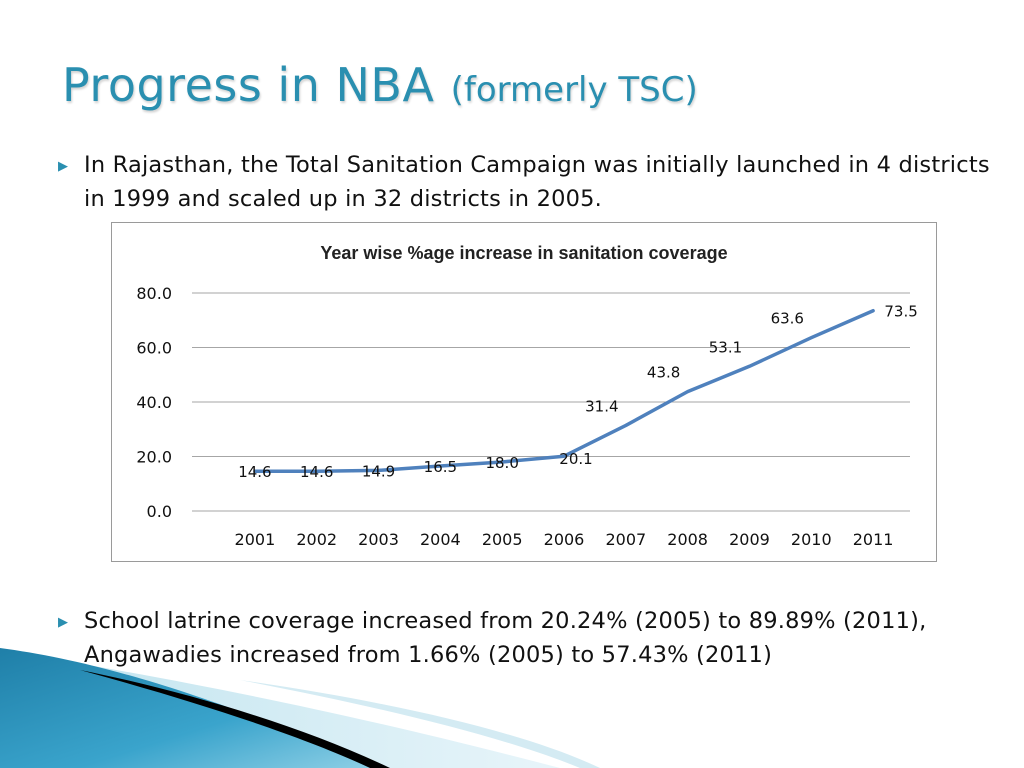  I want to click on x-tick-label: 2008, so click(687, 539).